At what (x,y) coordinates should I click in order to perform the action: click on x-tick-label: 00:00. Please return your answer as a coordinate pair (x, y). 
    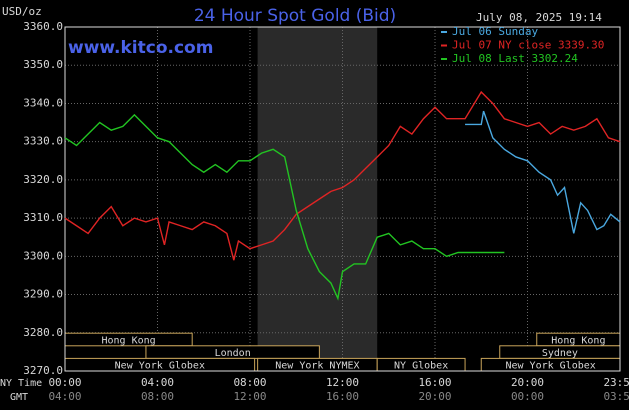
    Looking at the image, I should click on (64, 382).